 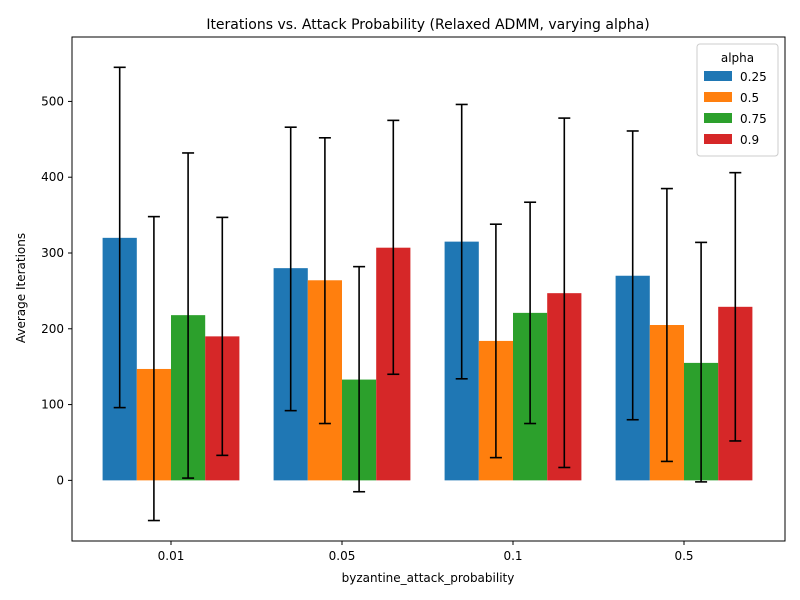 I want to click on y-tick-label: 200, so click(x=52, y=329).